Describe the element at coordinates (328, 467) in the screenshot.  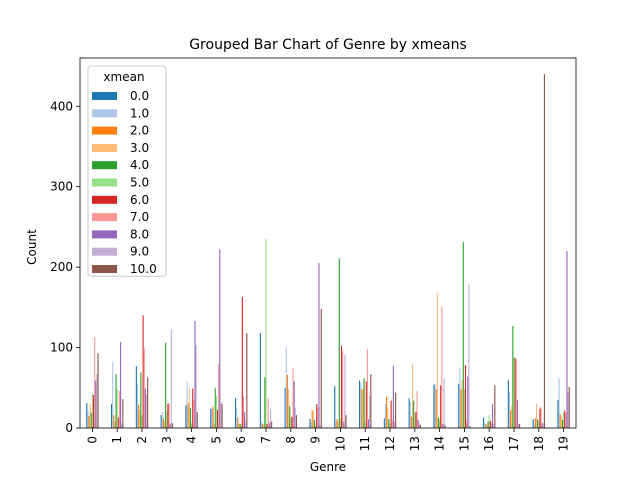
I see `x-axis-label: Genre` at that location.